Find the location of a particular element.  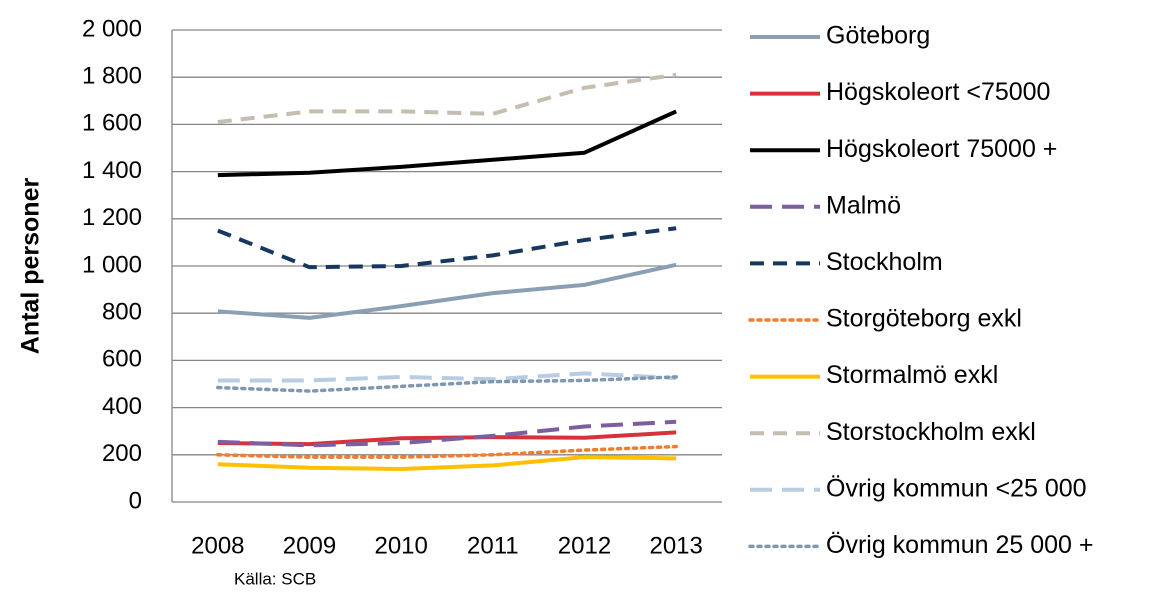

y-tick-label: 800 is located at coordinates (122, 312).